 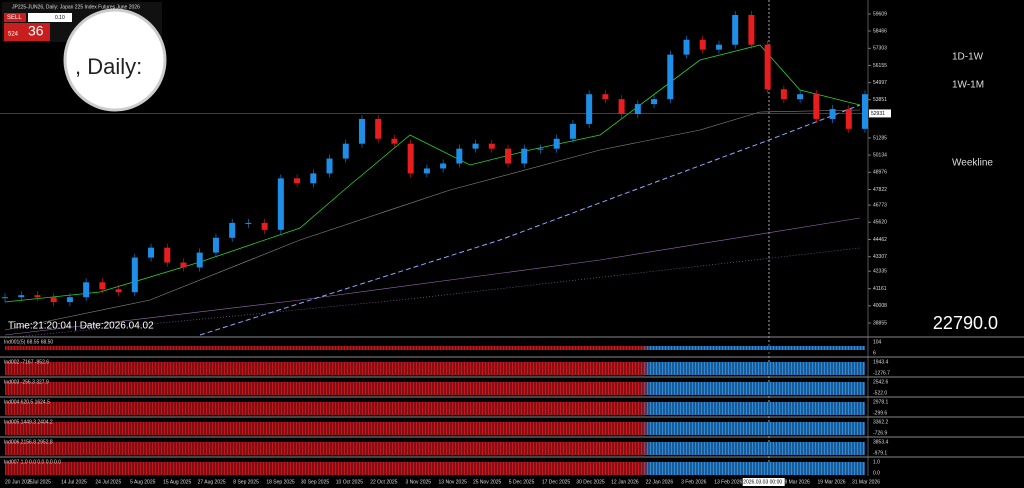 I want to click on price-label: 54997, so click(x=880, y=83).